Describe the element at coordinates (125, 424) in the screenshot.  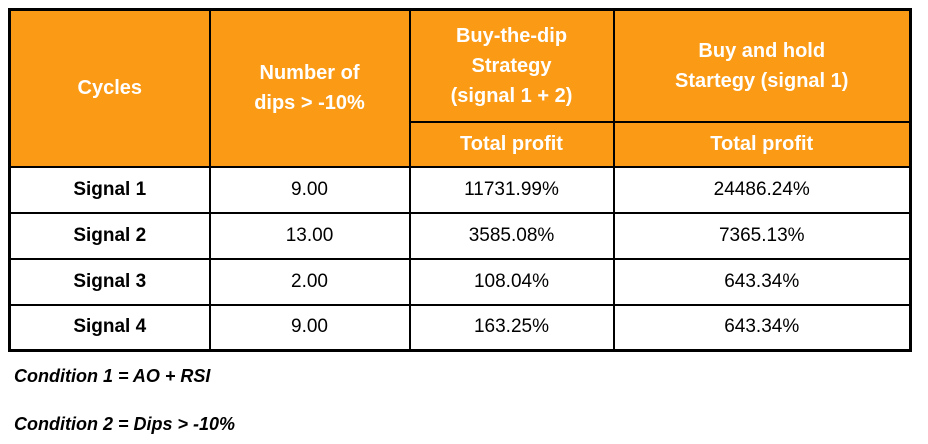
I see `condition-2-note: Condition 2 = Dips > -10%` at that location.